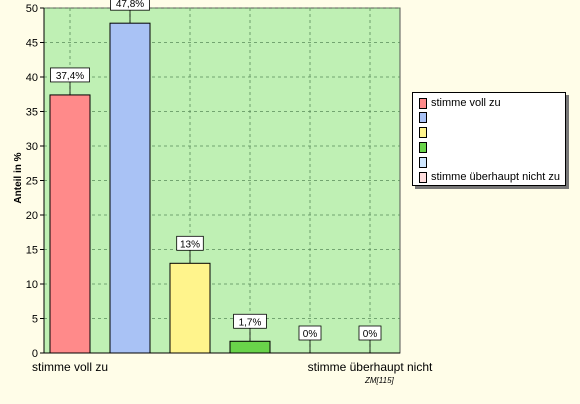  Describe the element at coordinates (32, 113) in the screenshot. I see `y-tick-label: 35` at that location.